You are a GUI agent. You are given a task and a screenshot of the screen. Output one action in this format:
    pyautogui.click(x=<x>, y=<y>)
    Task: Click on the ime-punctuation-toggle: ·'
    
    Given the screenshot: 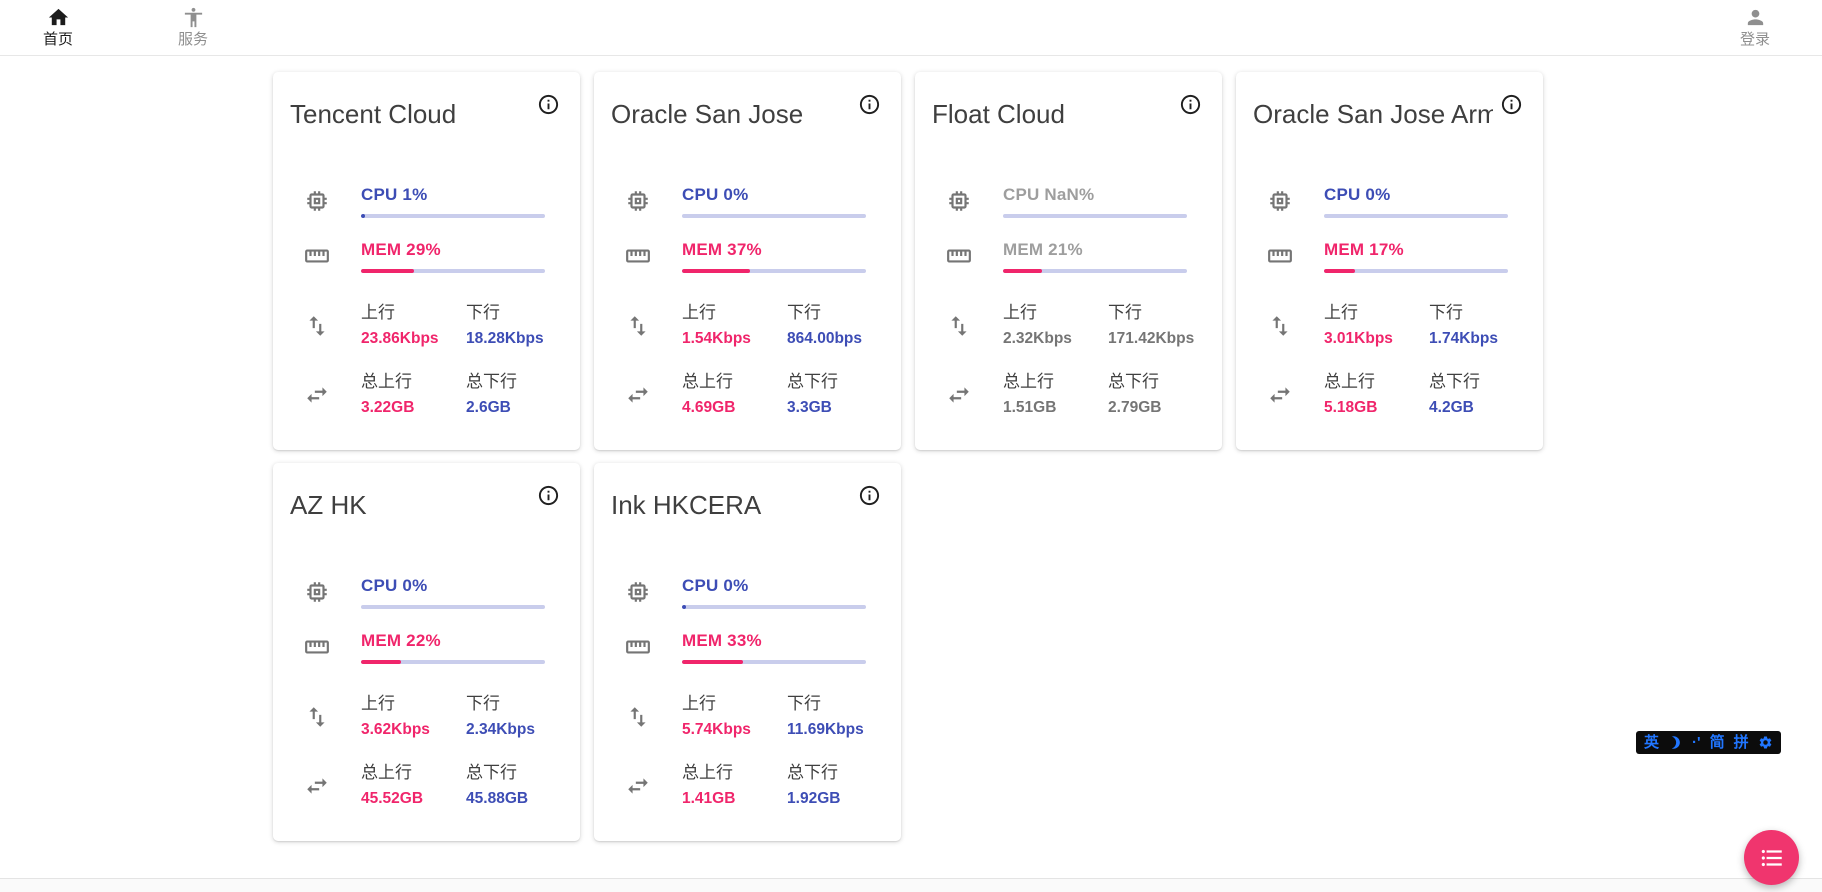 What is the action you would take?
    pyautogui.click(x=1696, y=742)
    